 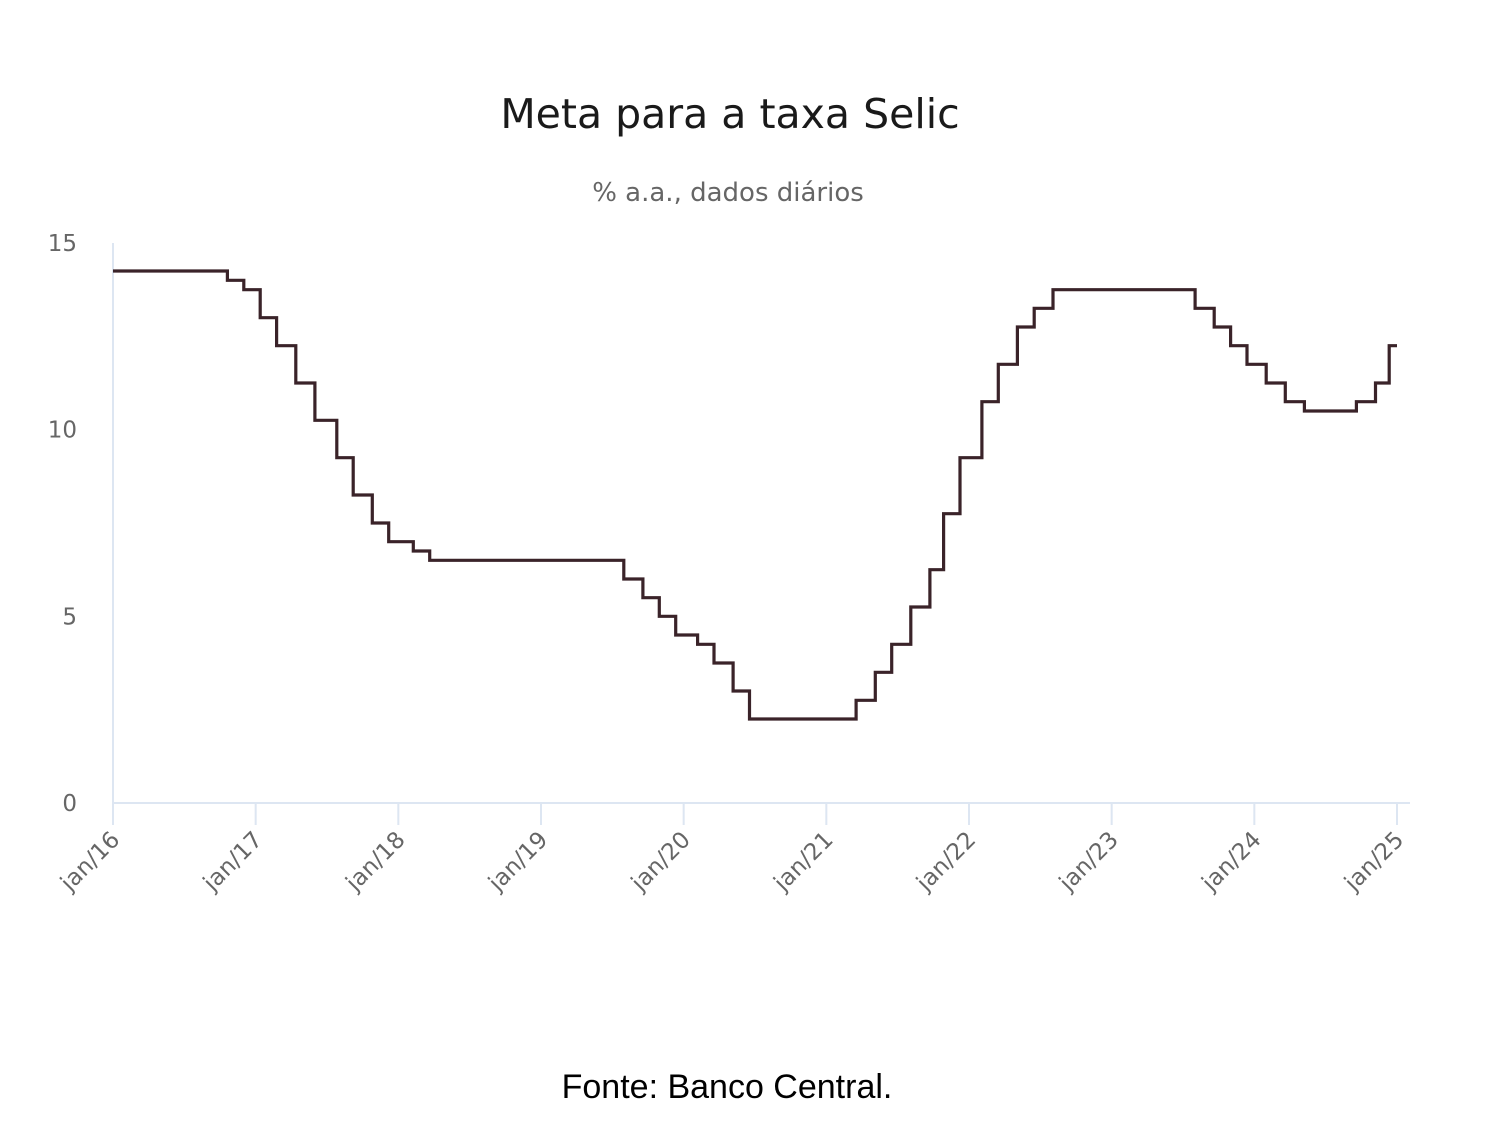 I want to click on y-tick-label: 5, so click(x=69, y=617).